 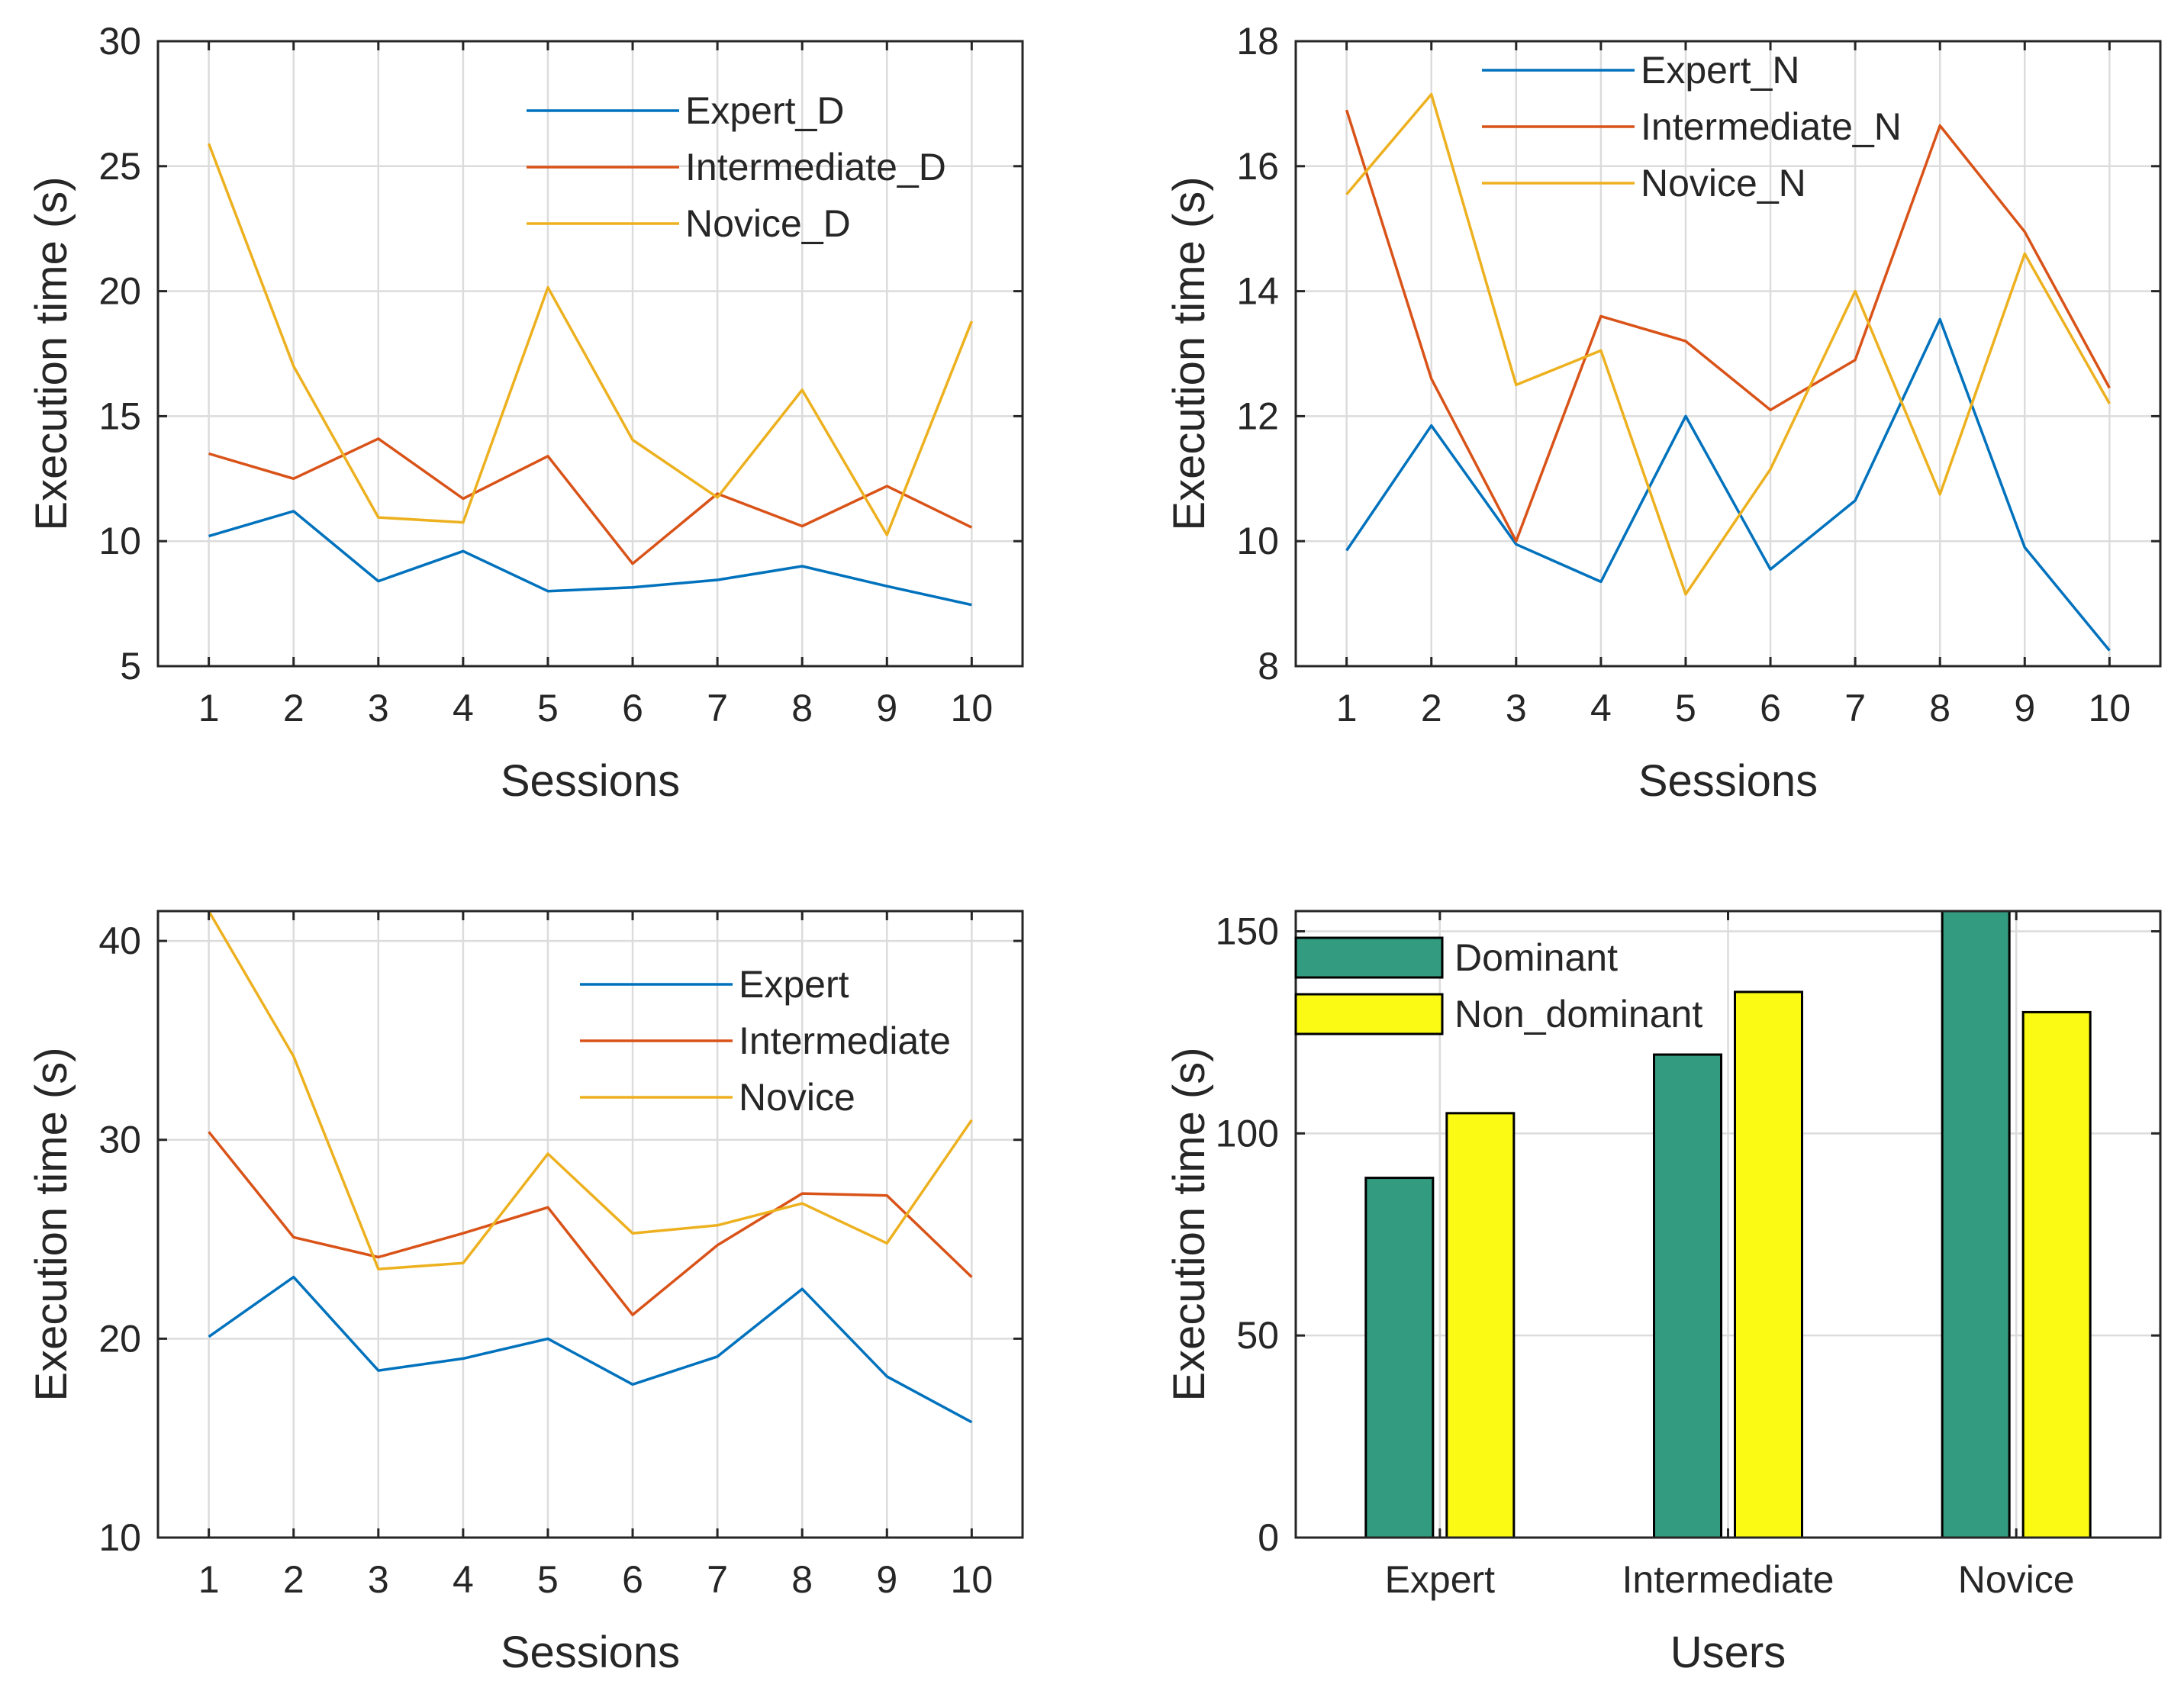 What do you see at coordinates (130, 666) in the screenshot?
I see `y-tick-label: 5` at bounding box center [130, 666].